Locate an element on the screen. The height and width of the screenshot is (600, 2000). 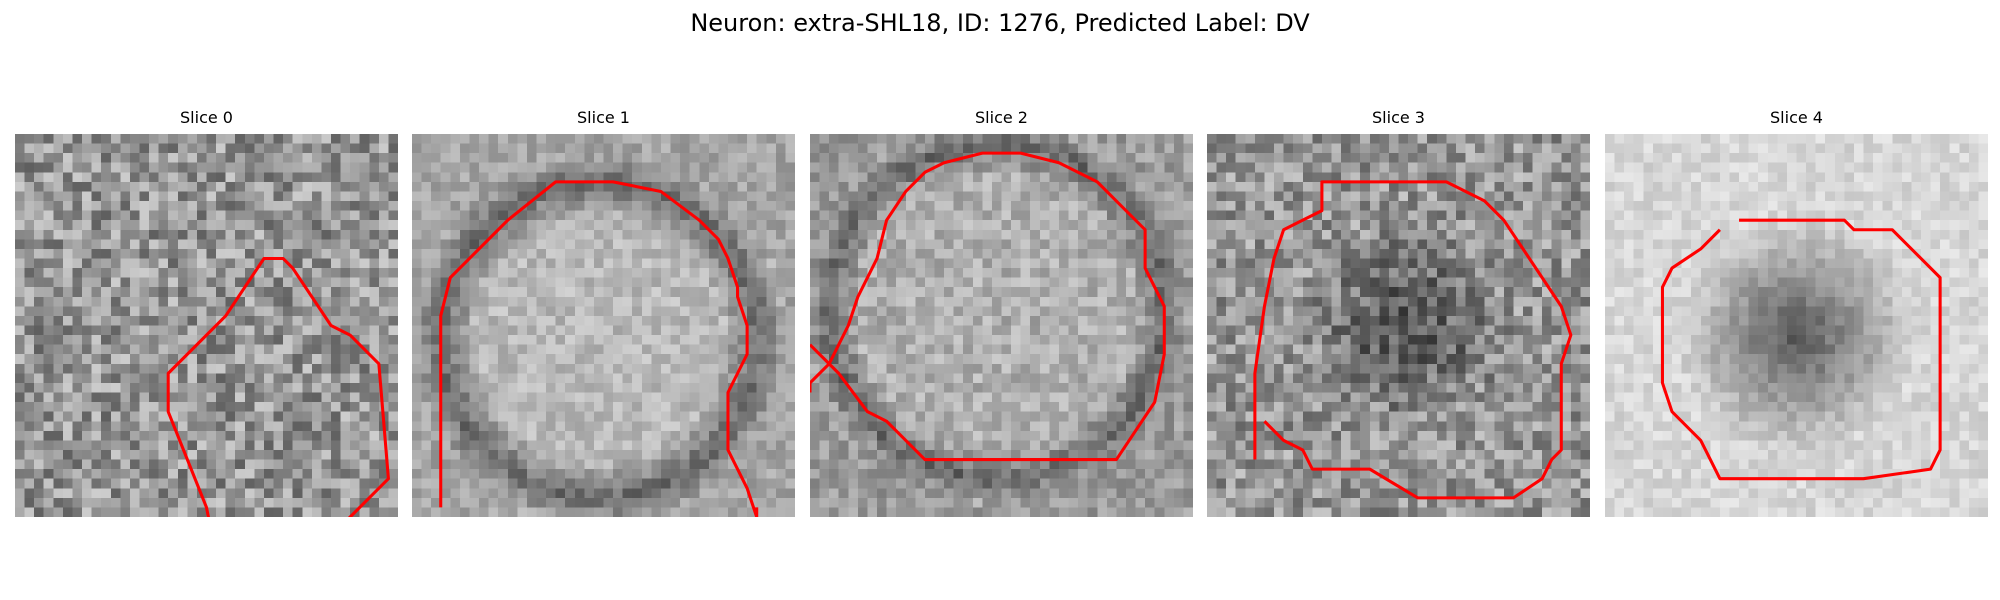
slice-panel-0: Slice 0 is located at coordinates (206, 312).